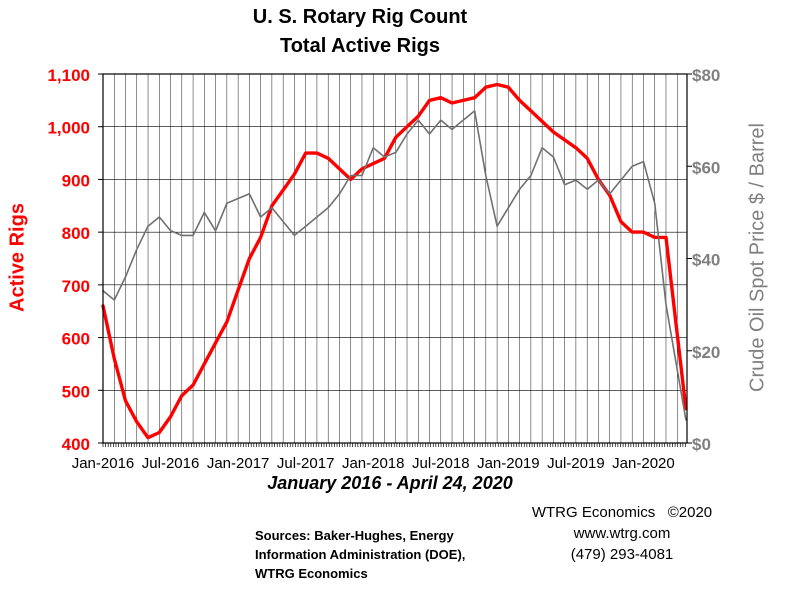 The height and width of the screenshot is (599, 794). I want to click on left-tick-label: 800, so click(76, 233).